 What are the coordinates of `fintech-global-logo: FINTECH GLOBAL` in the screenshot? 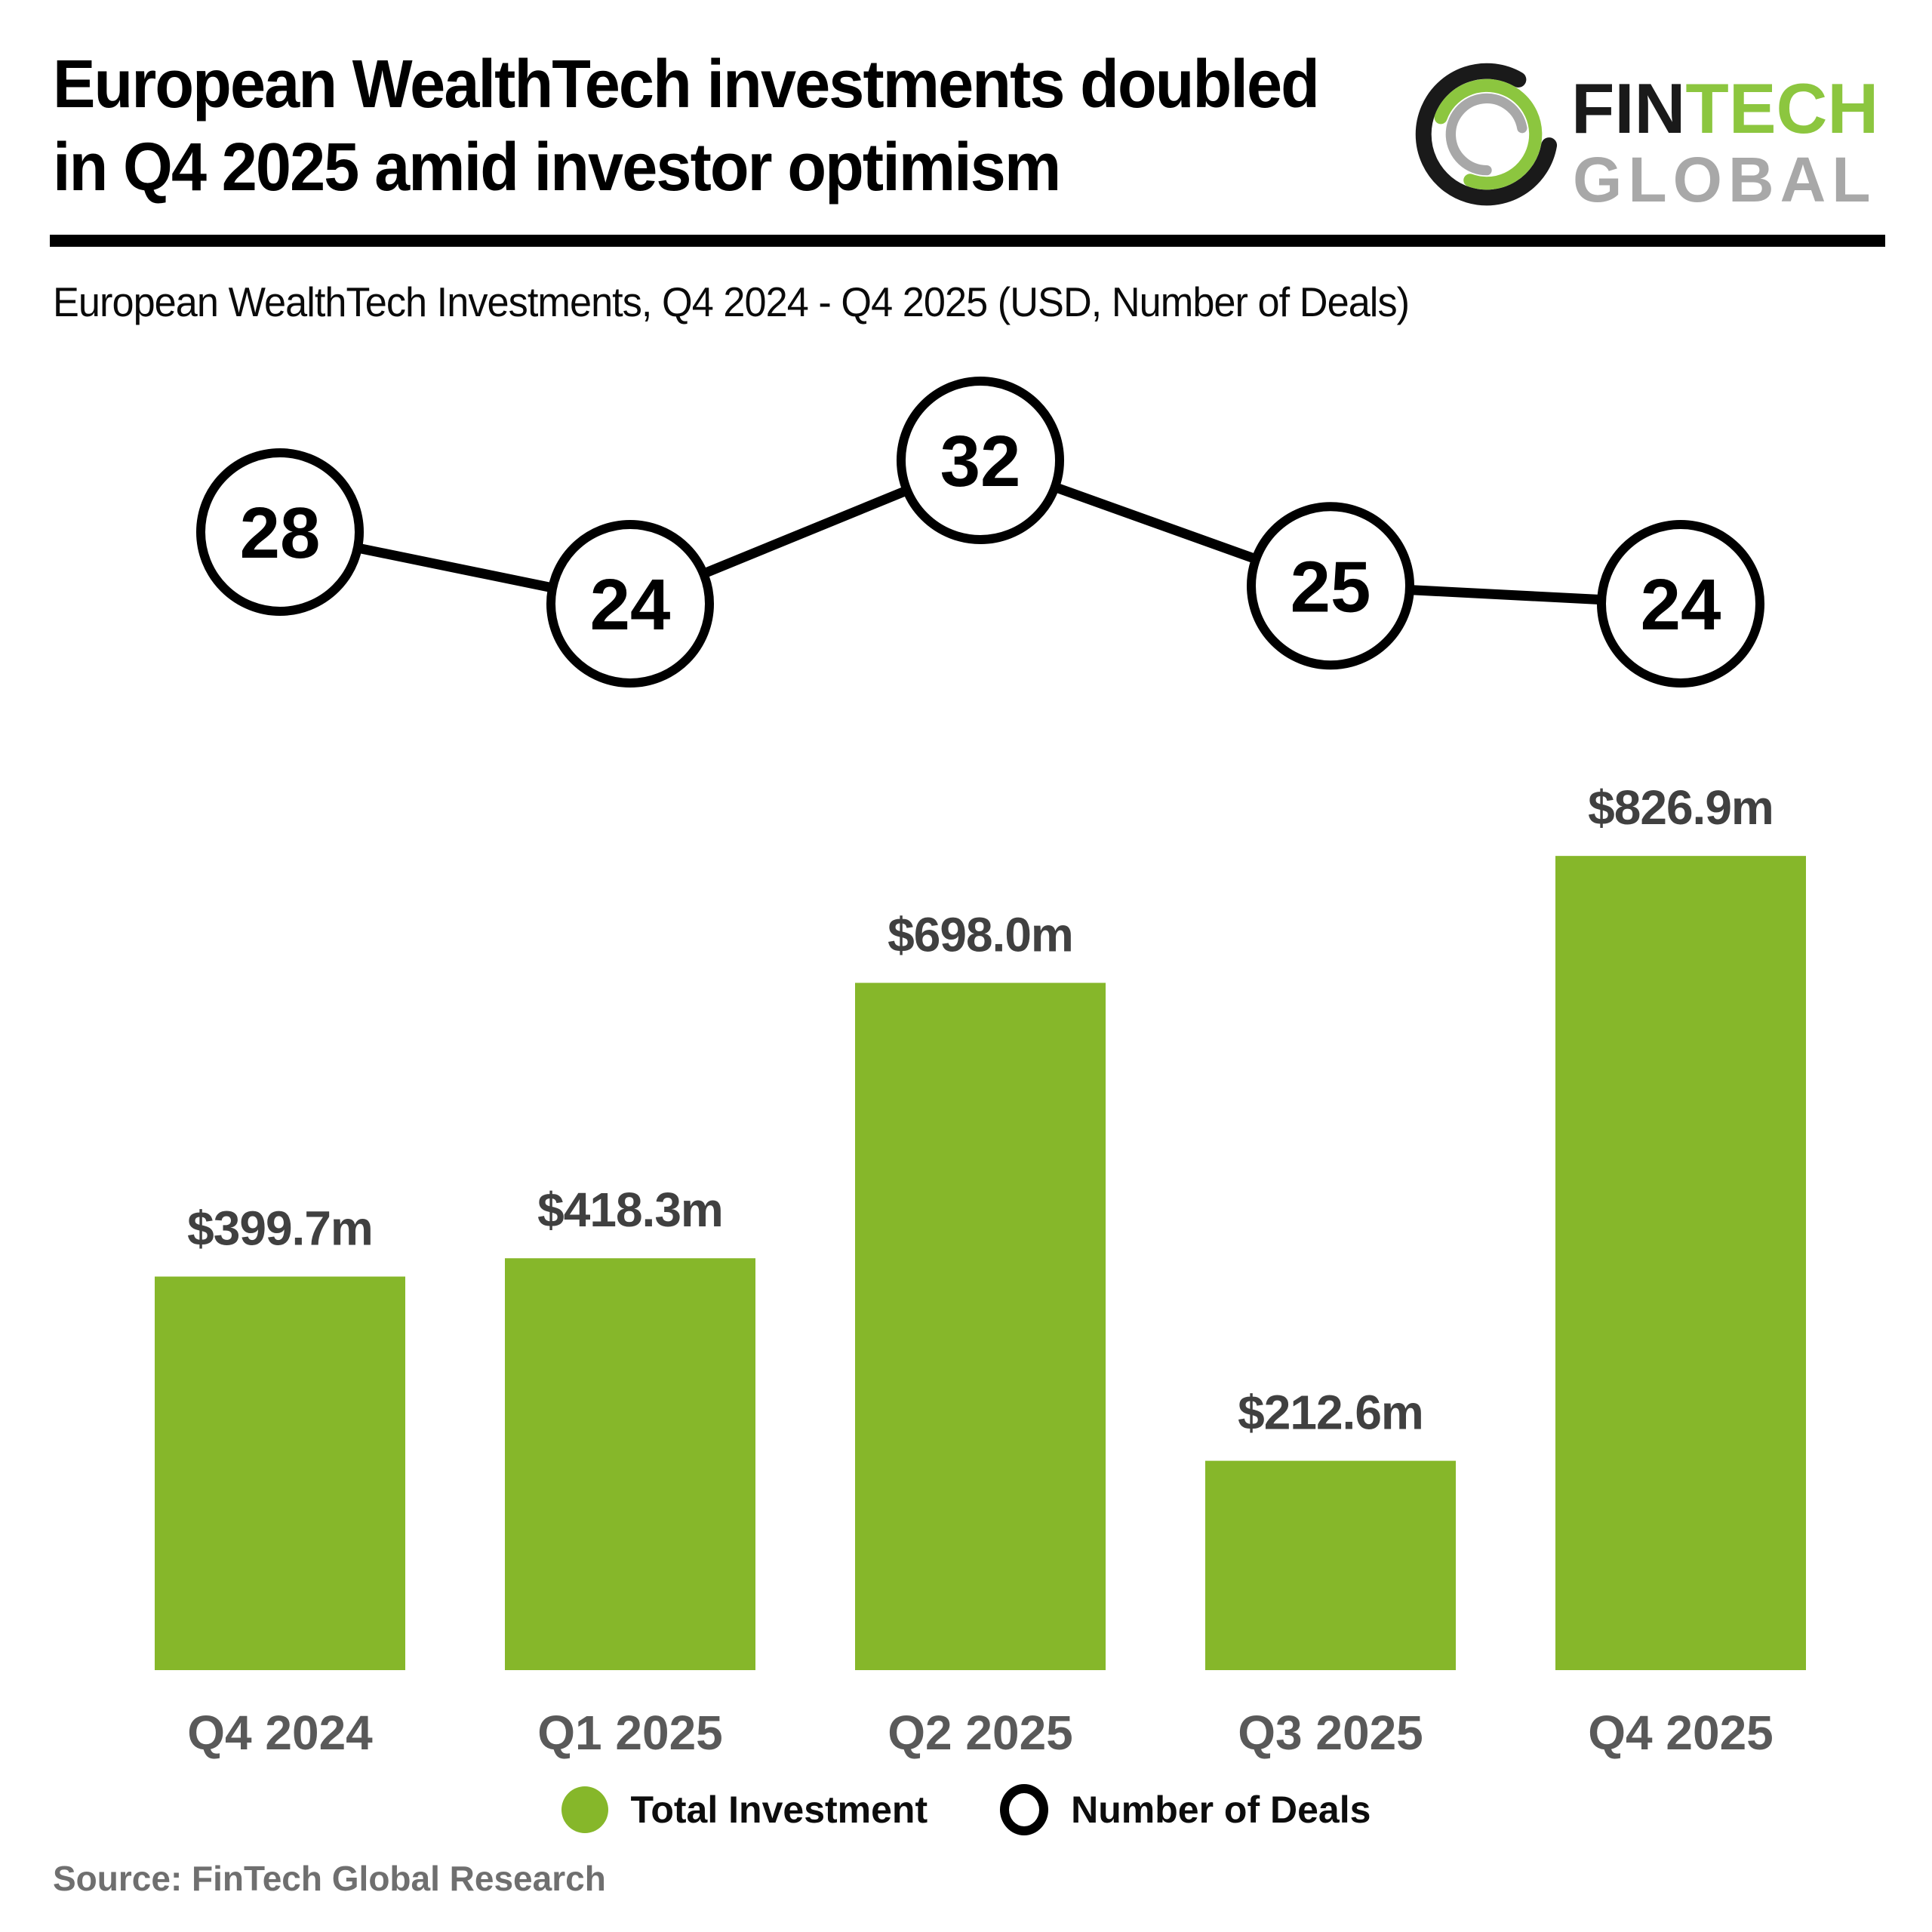 It's located at (1652, 138).